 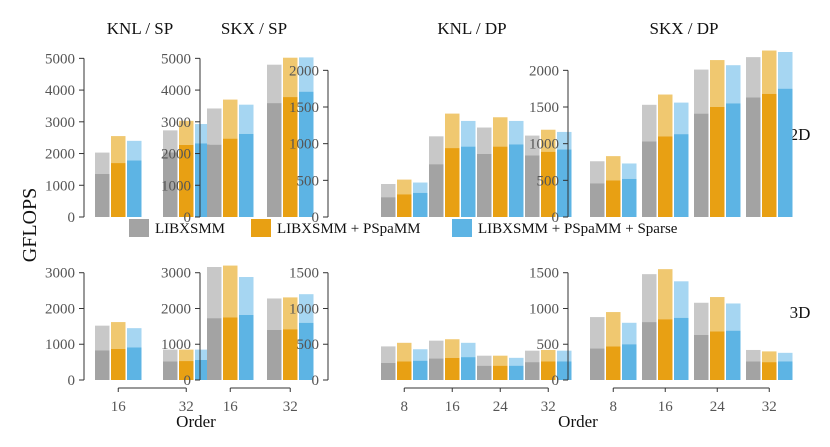 I want to click on bar-dark-skx-dp-3d-8-s2, so click(x=629, y=362).